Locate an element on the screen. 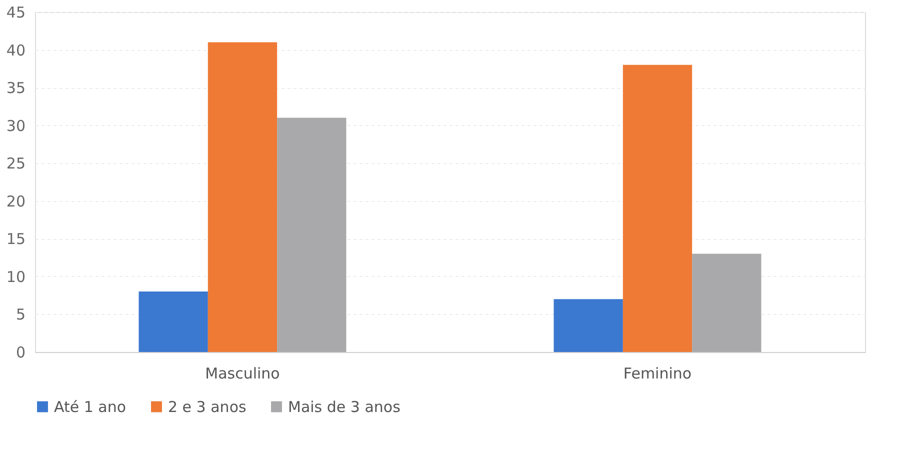 The image size is (902, 452). x-tick-label: Feminino is located at coordinates (657, 373).